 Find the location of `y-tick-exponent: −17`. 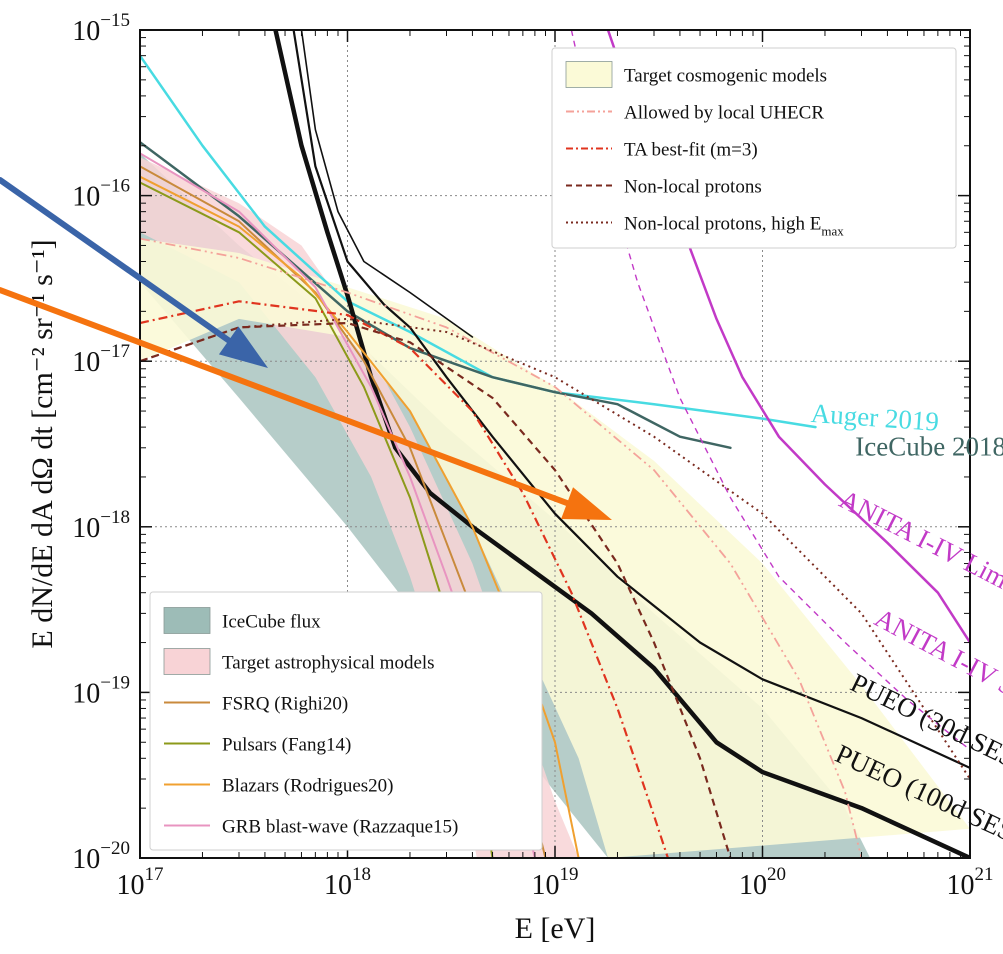

y-tick-exponent: −17 is located at coordinates (115, 351).